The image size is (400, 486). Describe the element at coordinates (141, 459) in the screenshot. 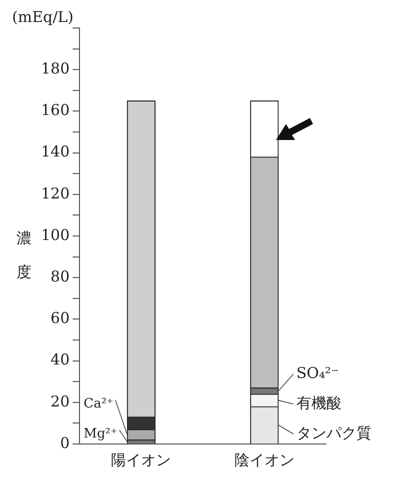

I see `x-tick-label: 陽イオン` at that location.